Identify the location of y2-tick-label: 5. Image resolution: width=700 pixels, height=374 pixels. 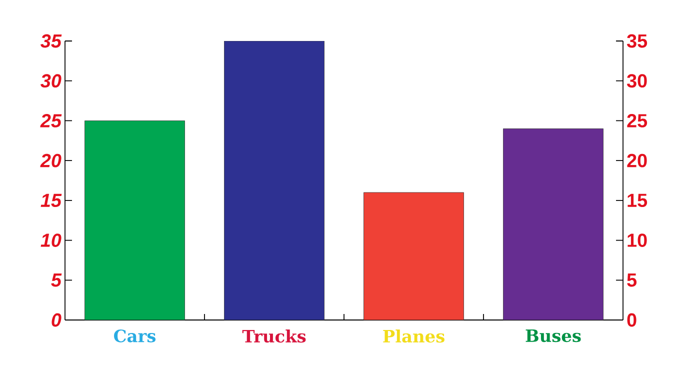
(632, 280).